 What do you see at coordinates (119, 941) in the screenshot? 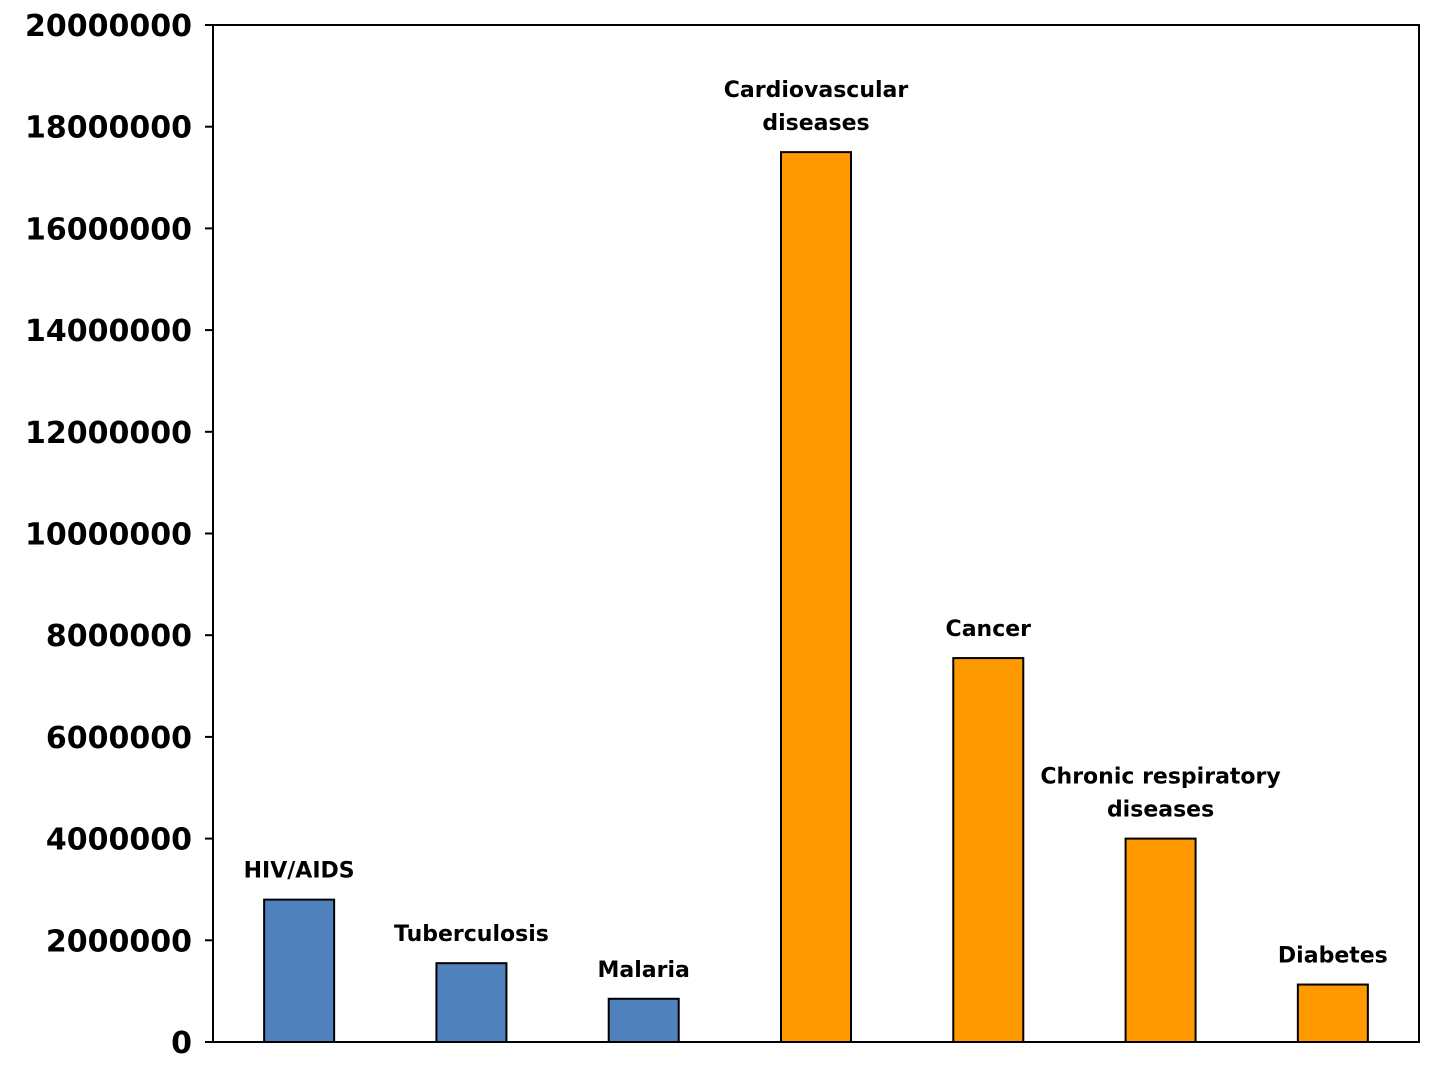
I see `y-tick-label: 2000000` at bounding box center [119, 941].